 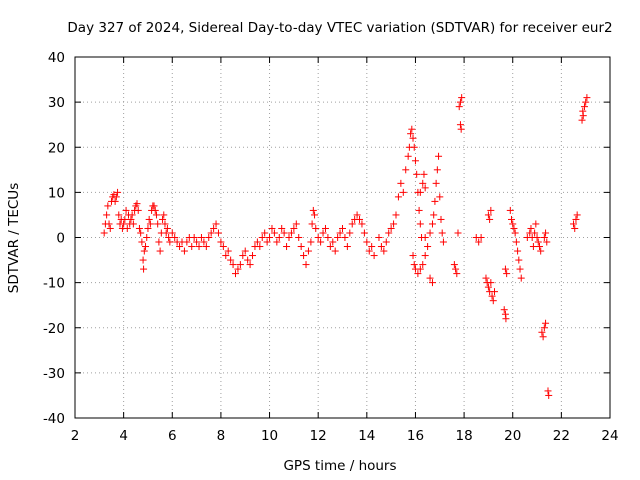 What do you see at coordinates (609, 436) in the screenshot?
I see `x-tick-label: 24` at bounding box center [609, 436].